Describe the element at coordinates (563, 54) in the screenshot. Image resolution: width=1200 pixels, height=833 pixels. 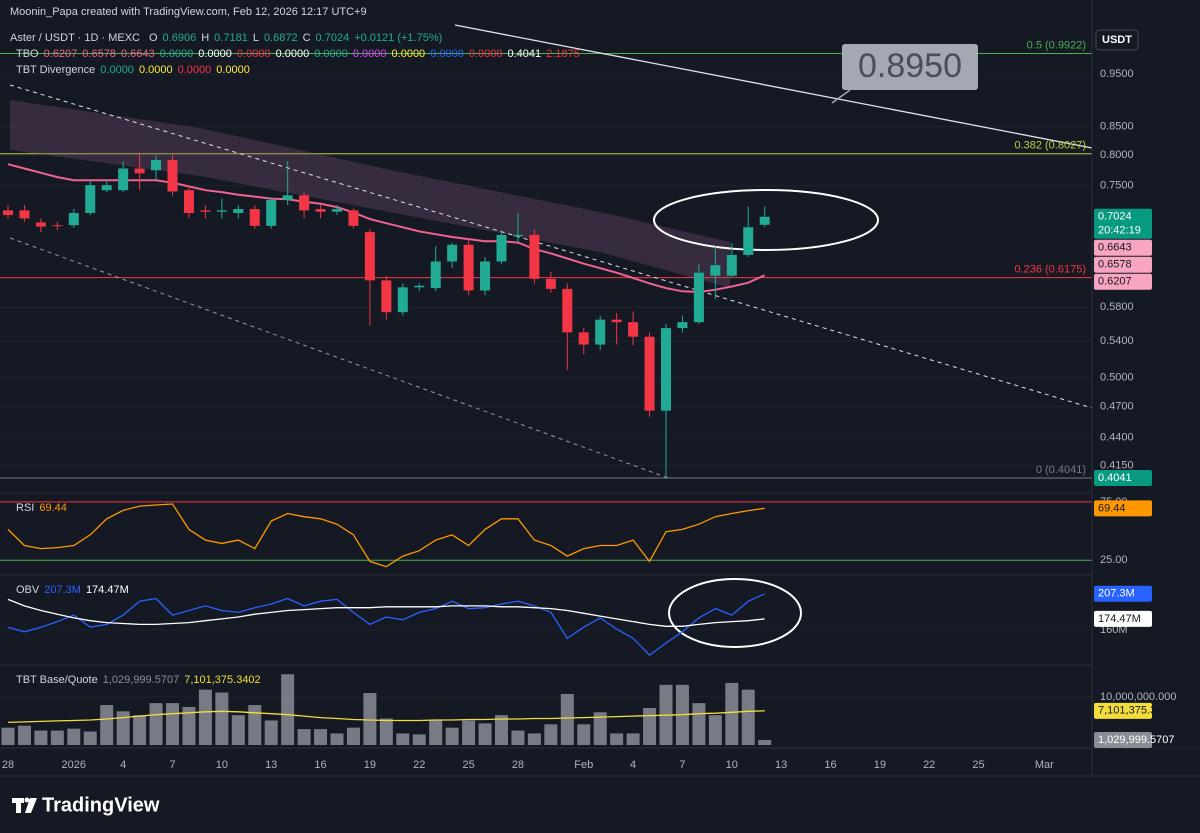
I see `indicator-value: 2.1875` at that location.